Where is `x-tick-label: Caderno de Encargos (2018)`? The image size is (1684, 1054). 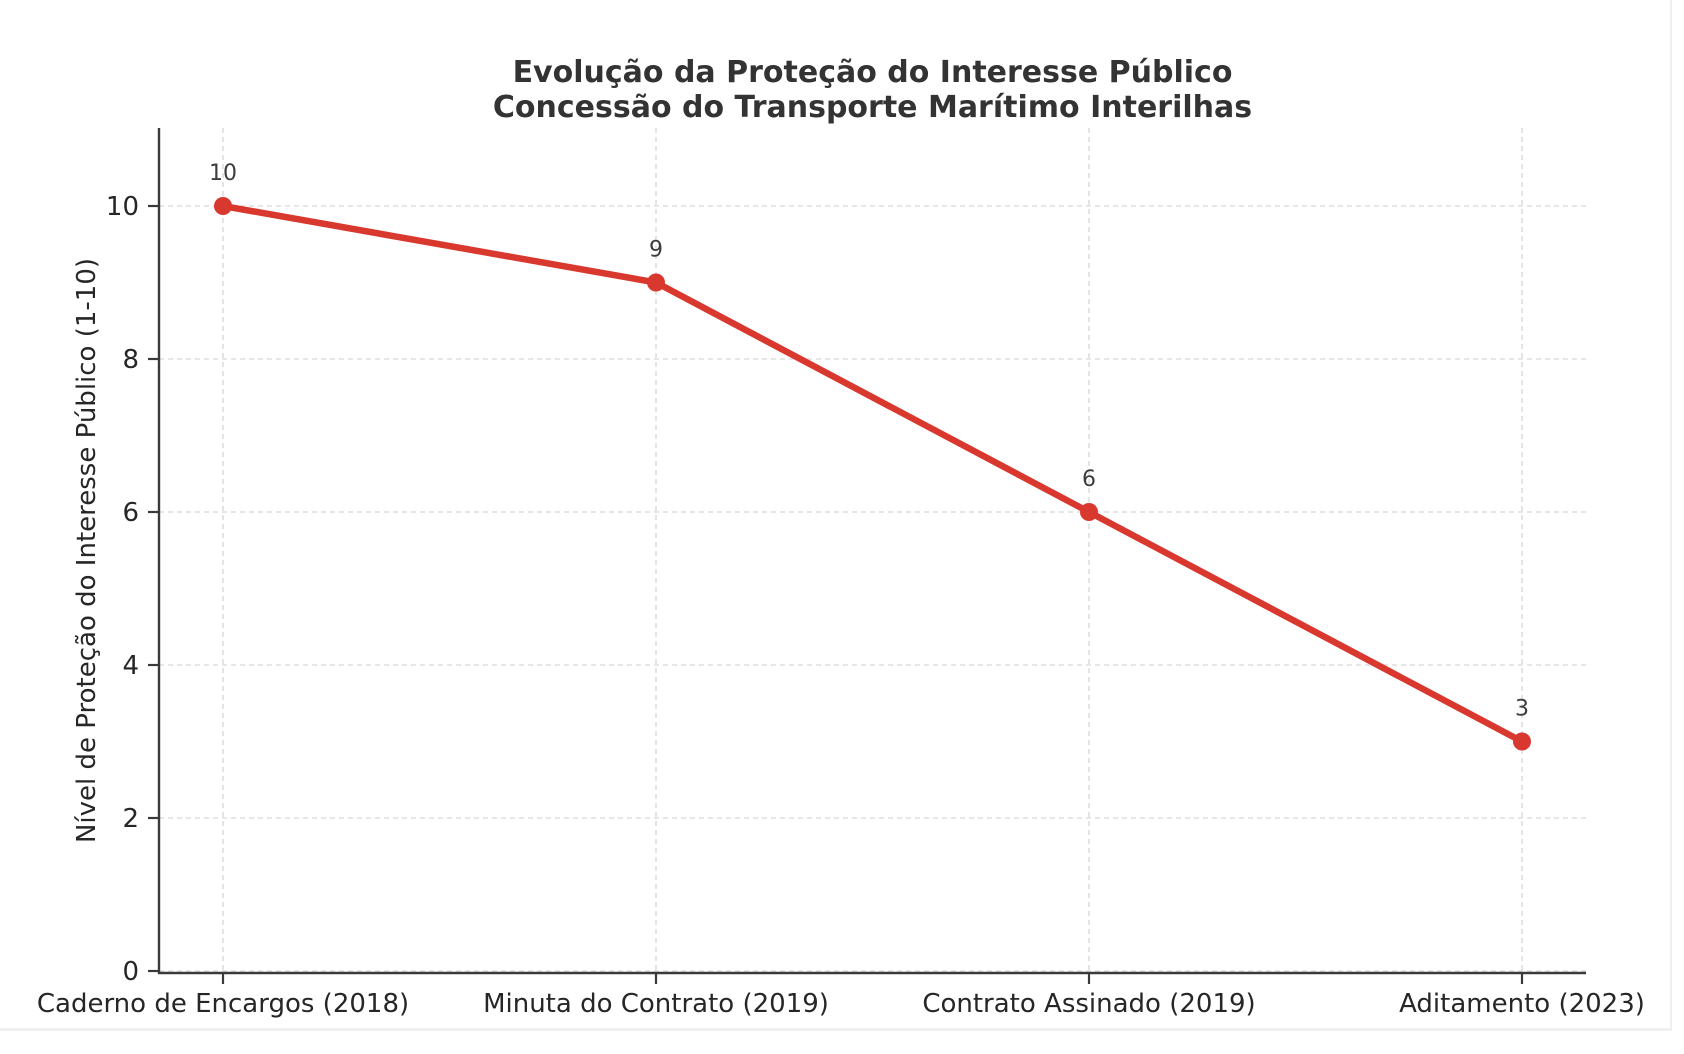
x-tick-label: Caderno de Encargos (2018) is located at coordinates (223, 1004).